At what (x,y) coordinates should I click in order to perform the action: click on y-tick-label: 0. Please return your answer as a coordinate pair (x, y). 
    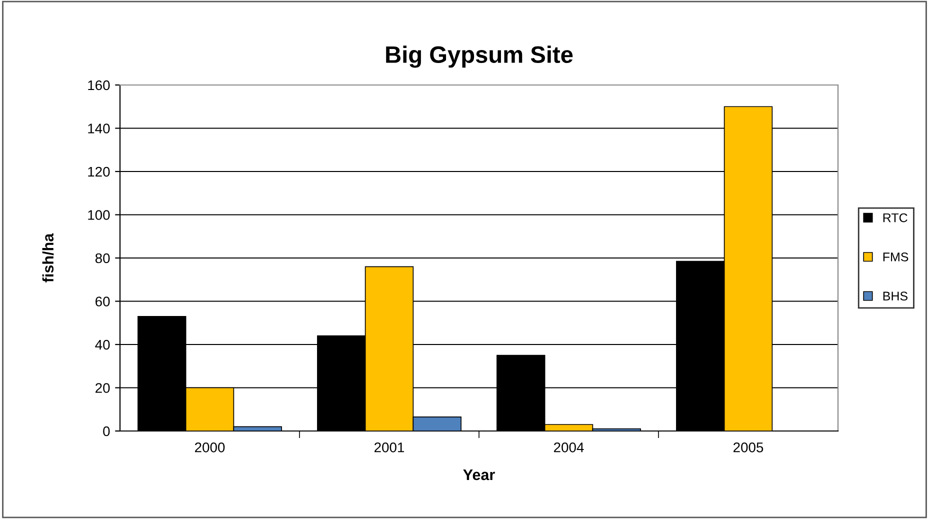
    Looking at the image, I should click on (106, 431).